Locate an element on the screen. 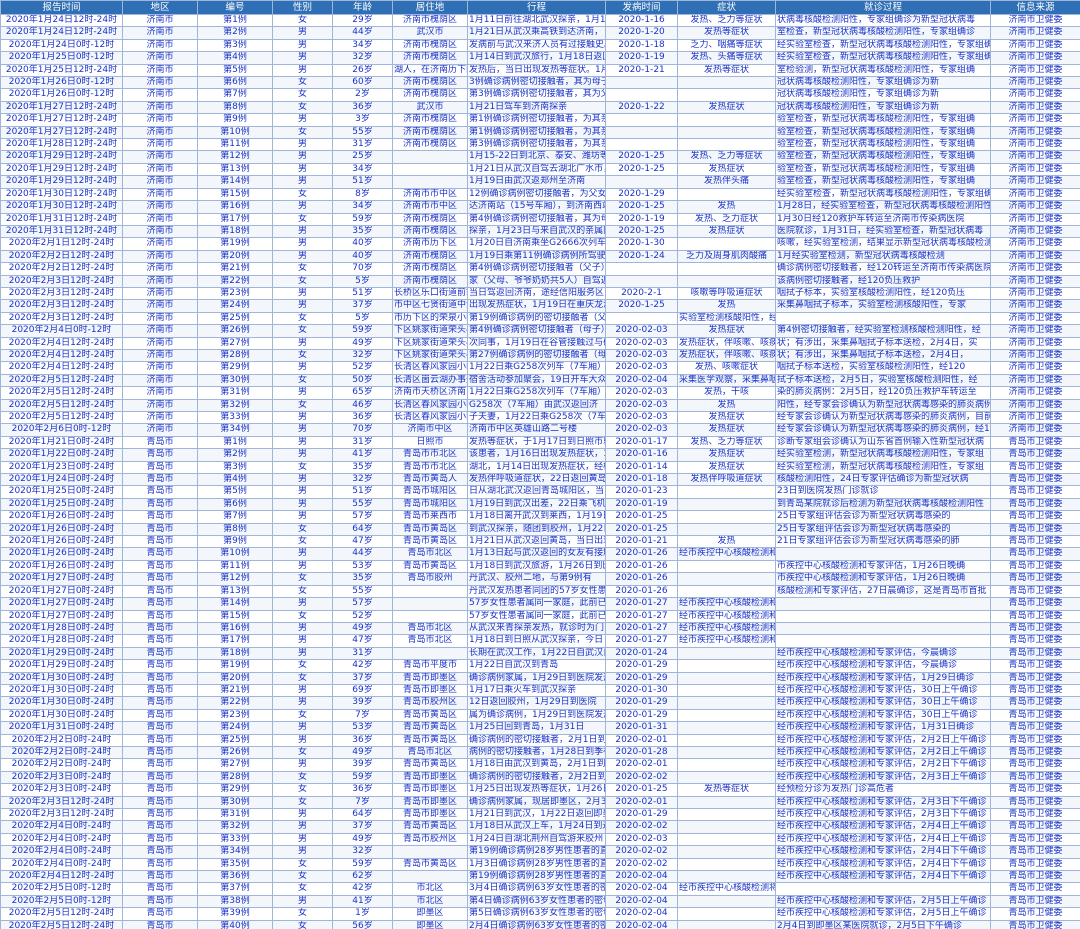  col-onset-date-cell: 2020-01-27 is located at coordinates (641, 604).